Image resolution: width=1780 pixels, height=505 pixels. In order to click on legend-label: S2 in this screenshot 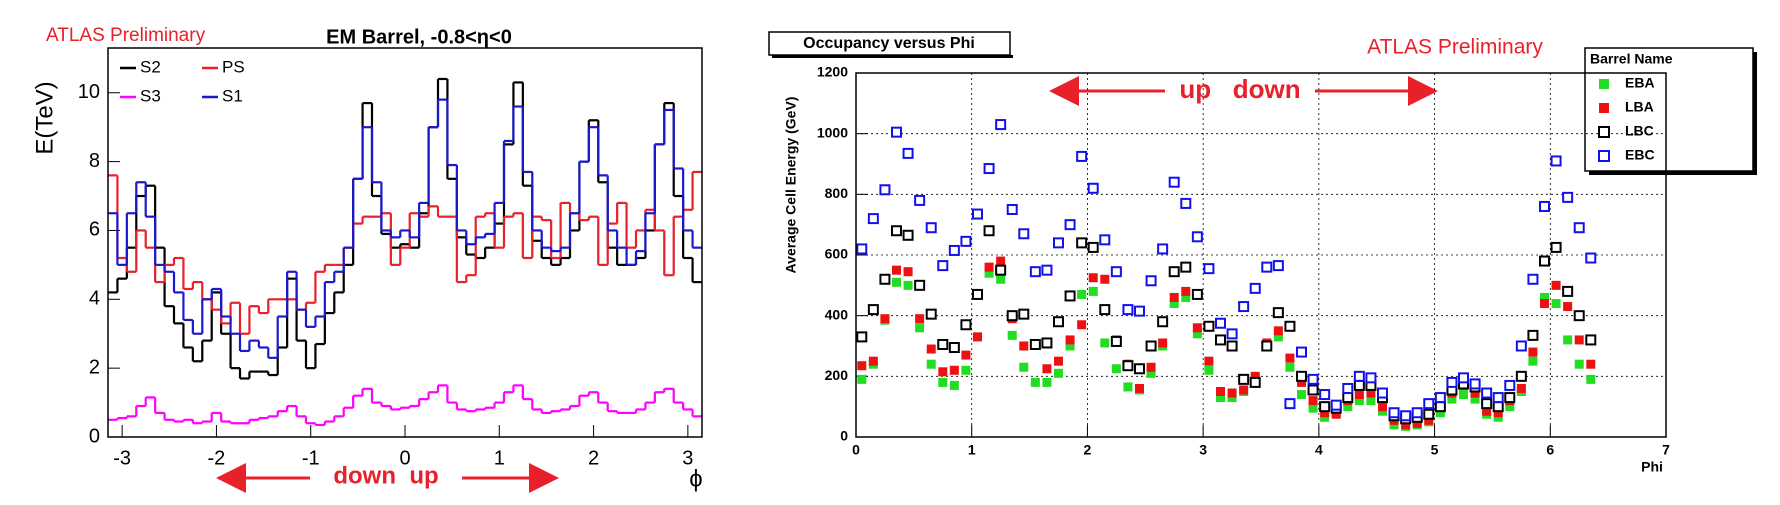, I will do `click(150, 66)`.